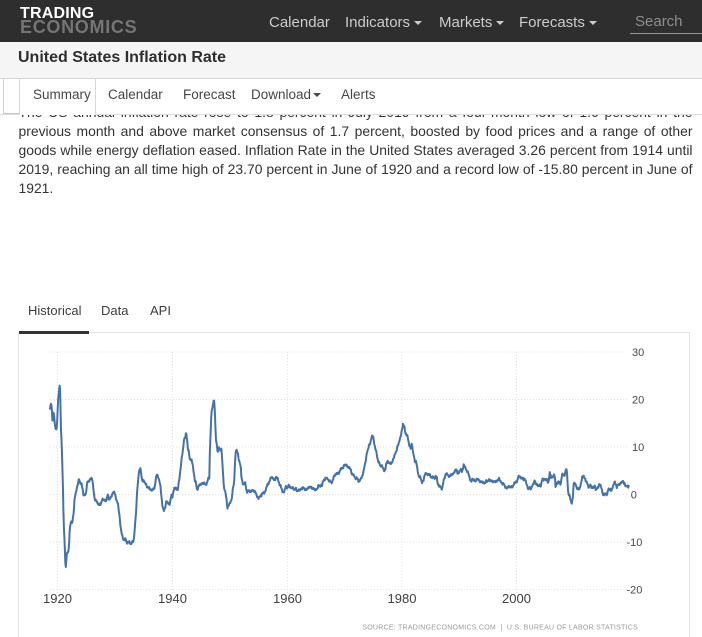  What do you see at coordinates (172, 598) in the screenshot?
I see `svg-text: 1940` at bounding box center [172, 598].